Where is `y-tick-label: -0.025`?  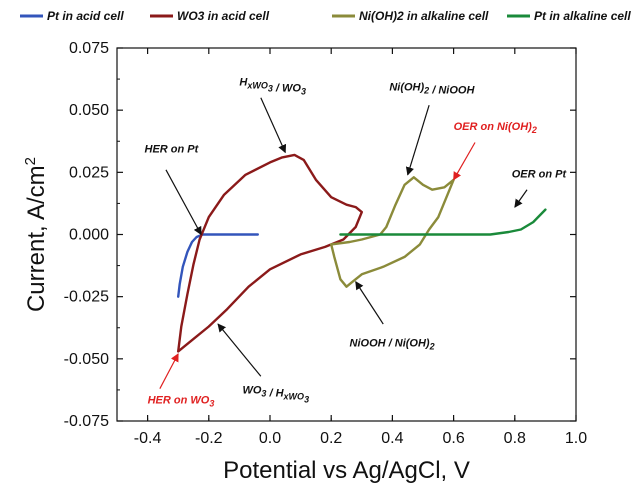
y-tick-label: -0.025 is located at coordinates (86, 297).